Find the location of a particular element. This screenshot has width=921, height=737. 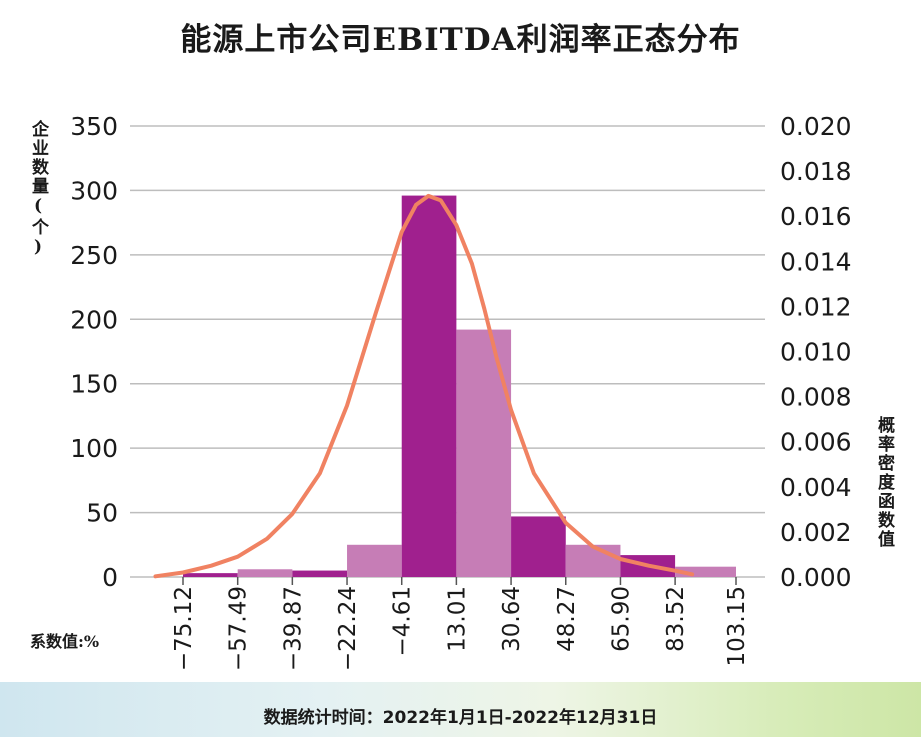

x-tick-label: 83.52 is located at coordinates (676, 619).